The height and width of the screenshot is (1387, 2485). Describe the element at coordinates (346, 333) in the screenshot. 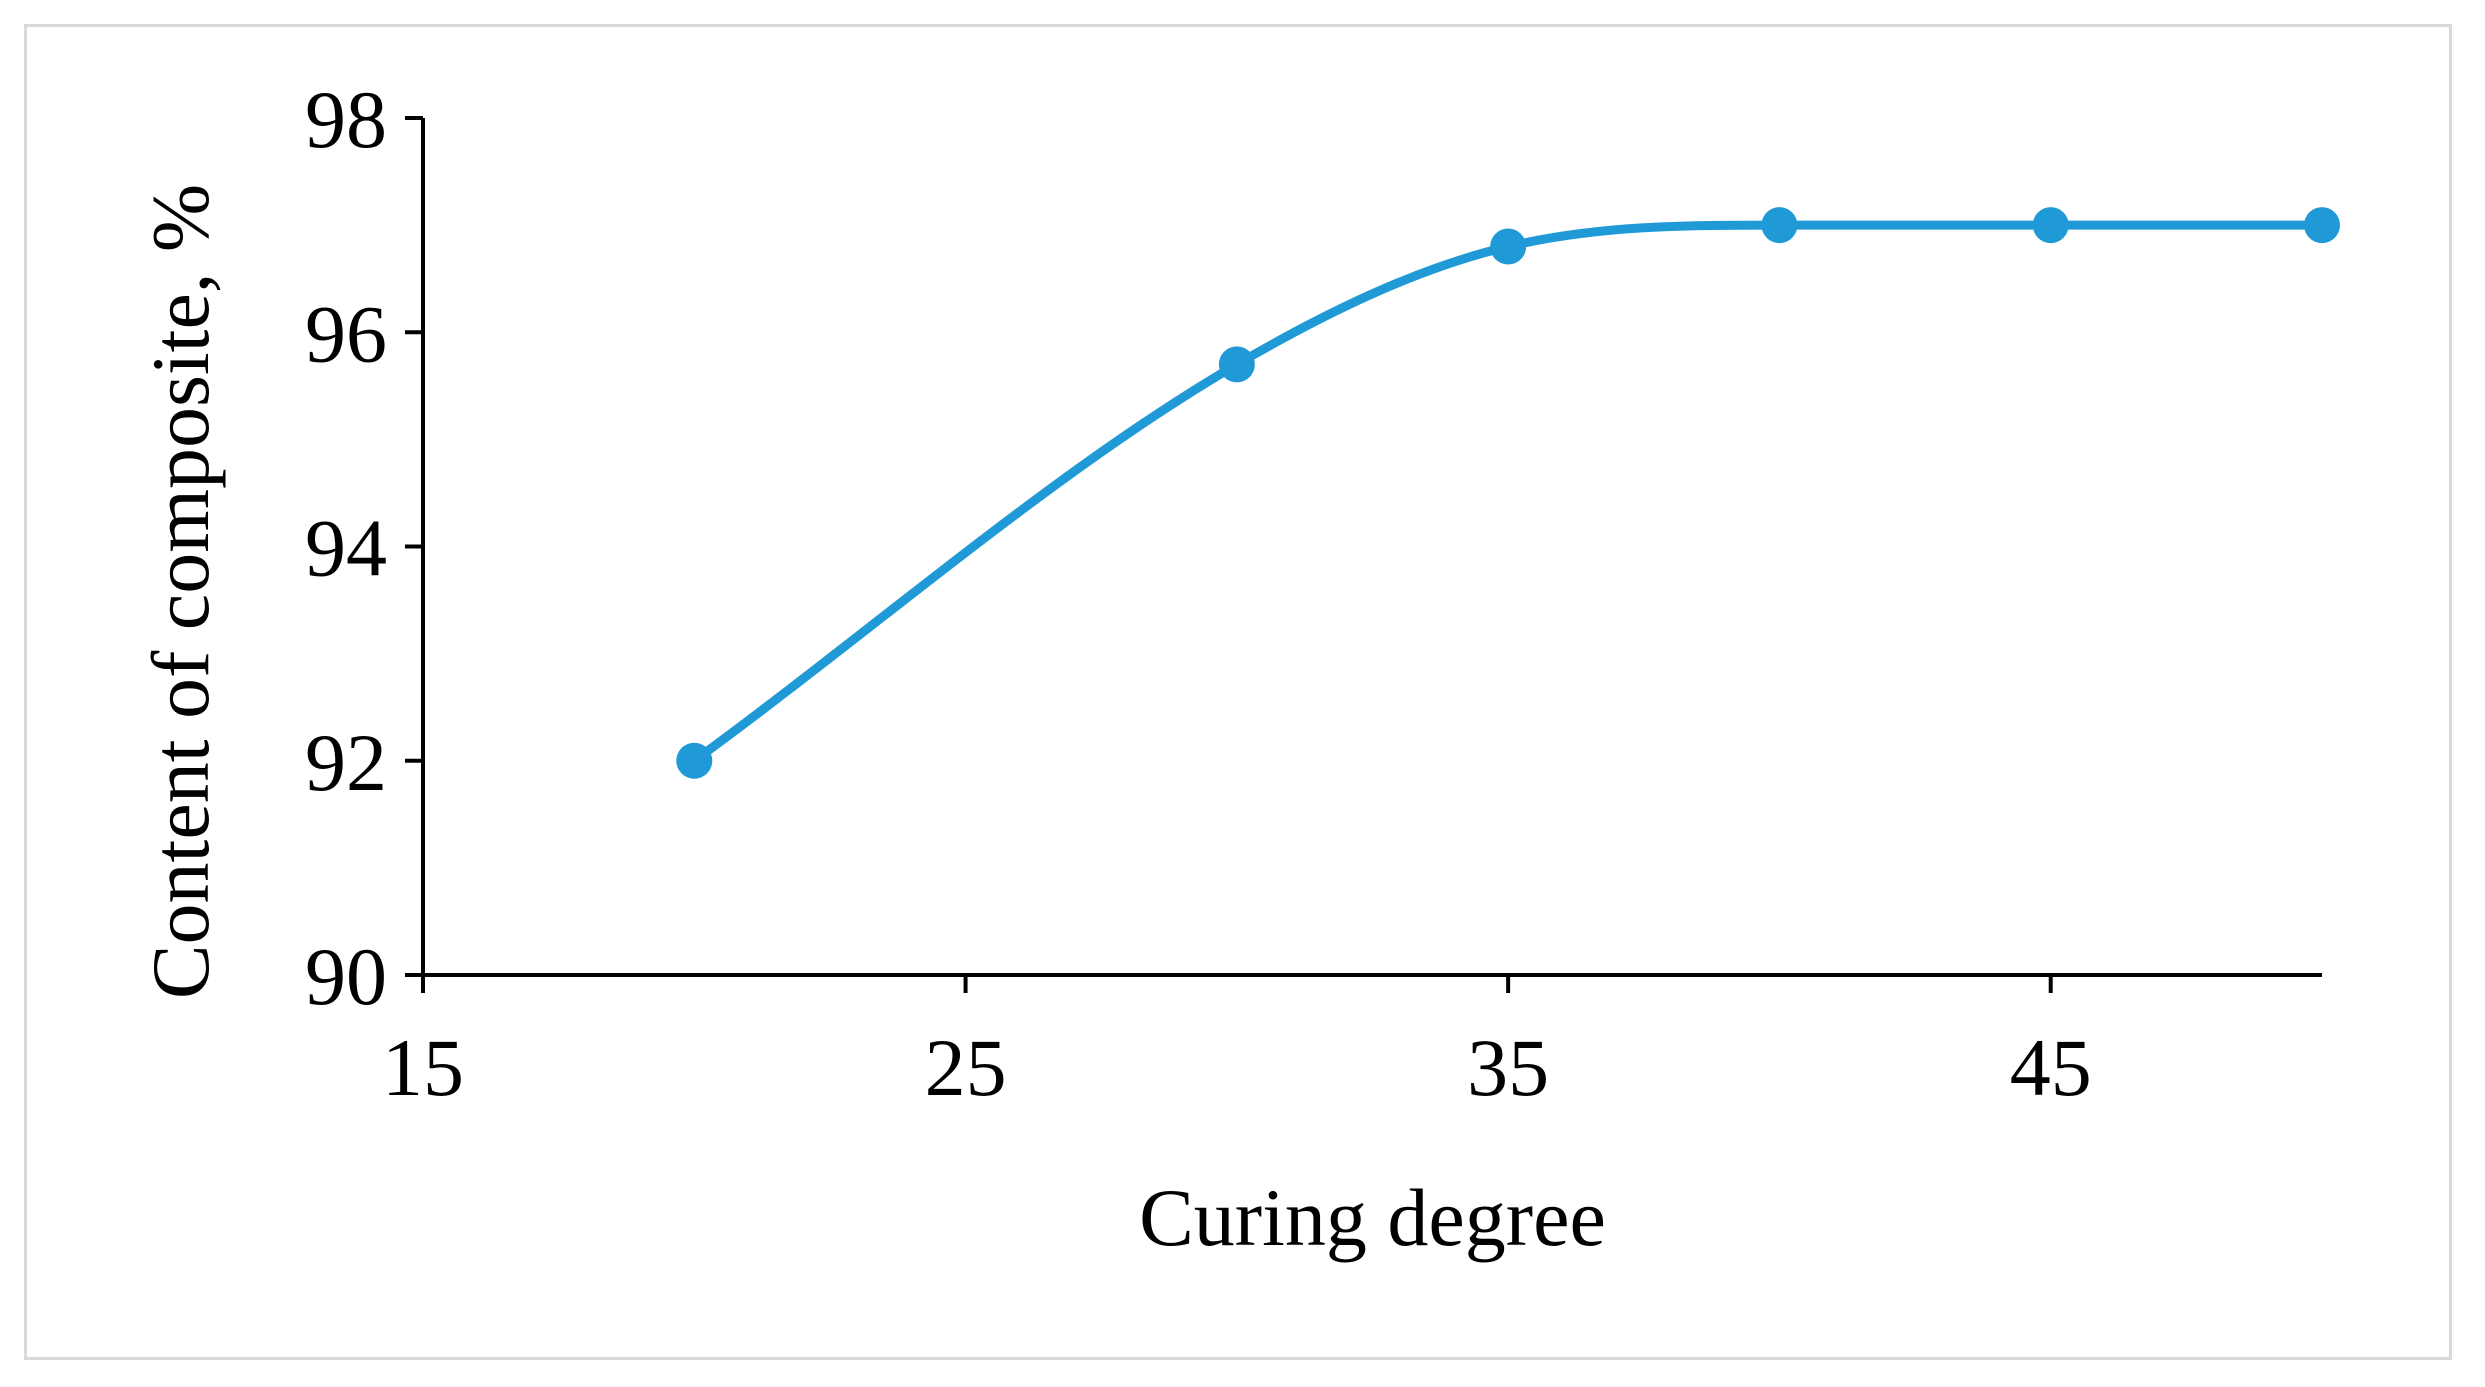

I see `y-tick-label: 96` at that location.